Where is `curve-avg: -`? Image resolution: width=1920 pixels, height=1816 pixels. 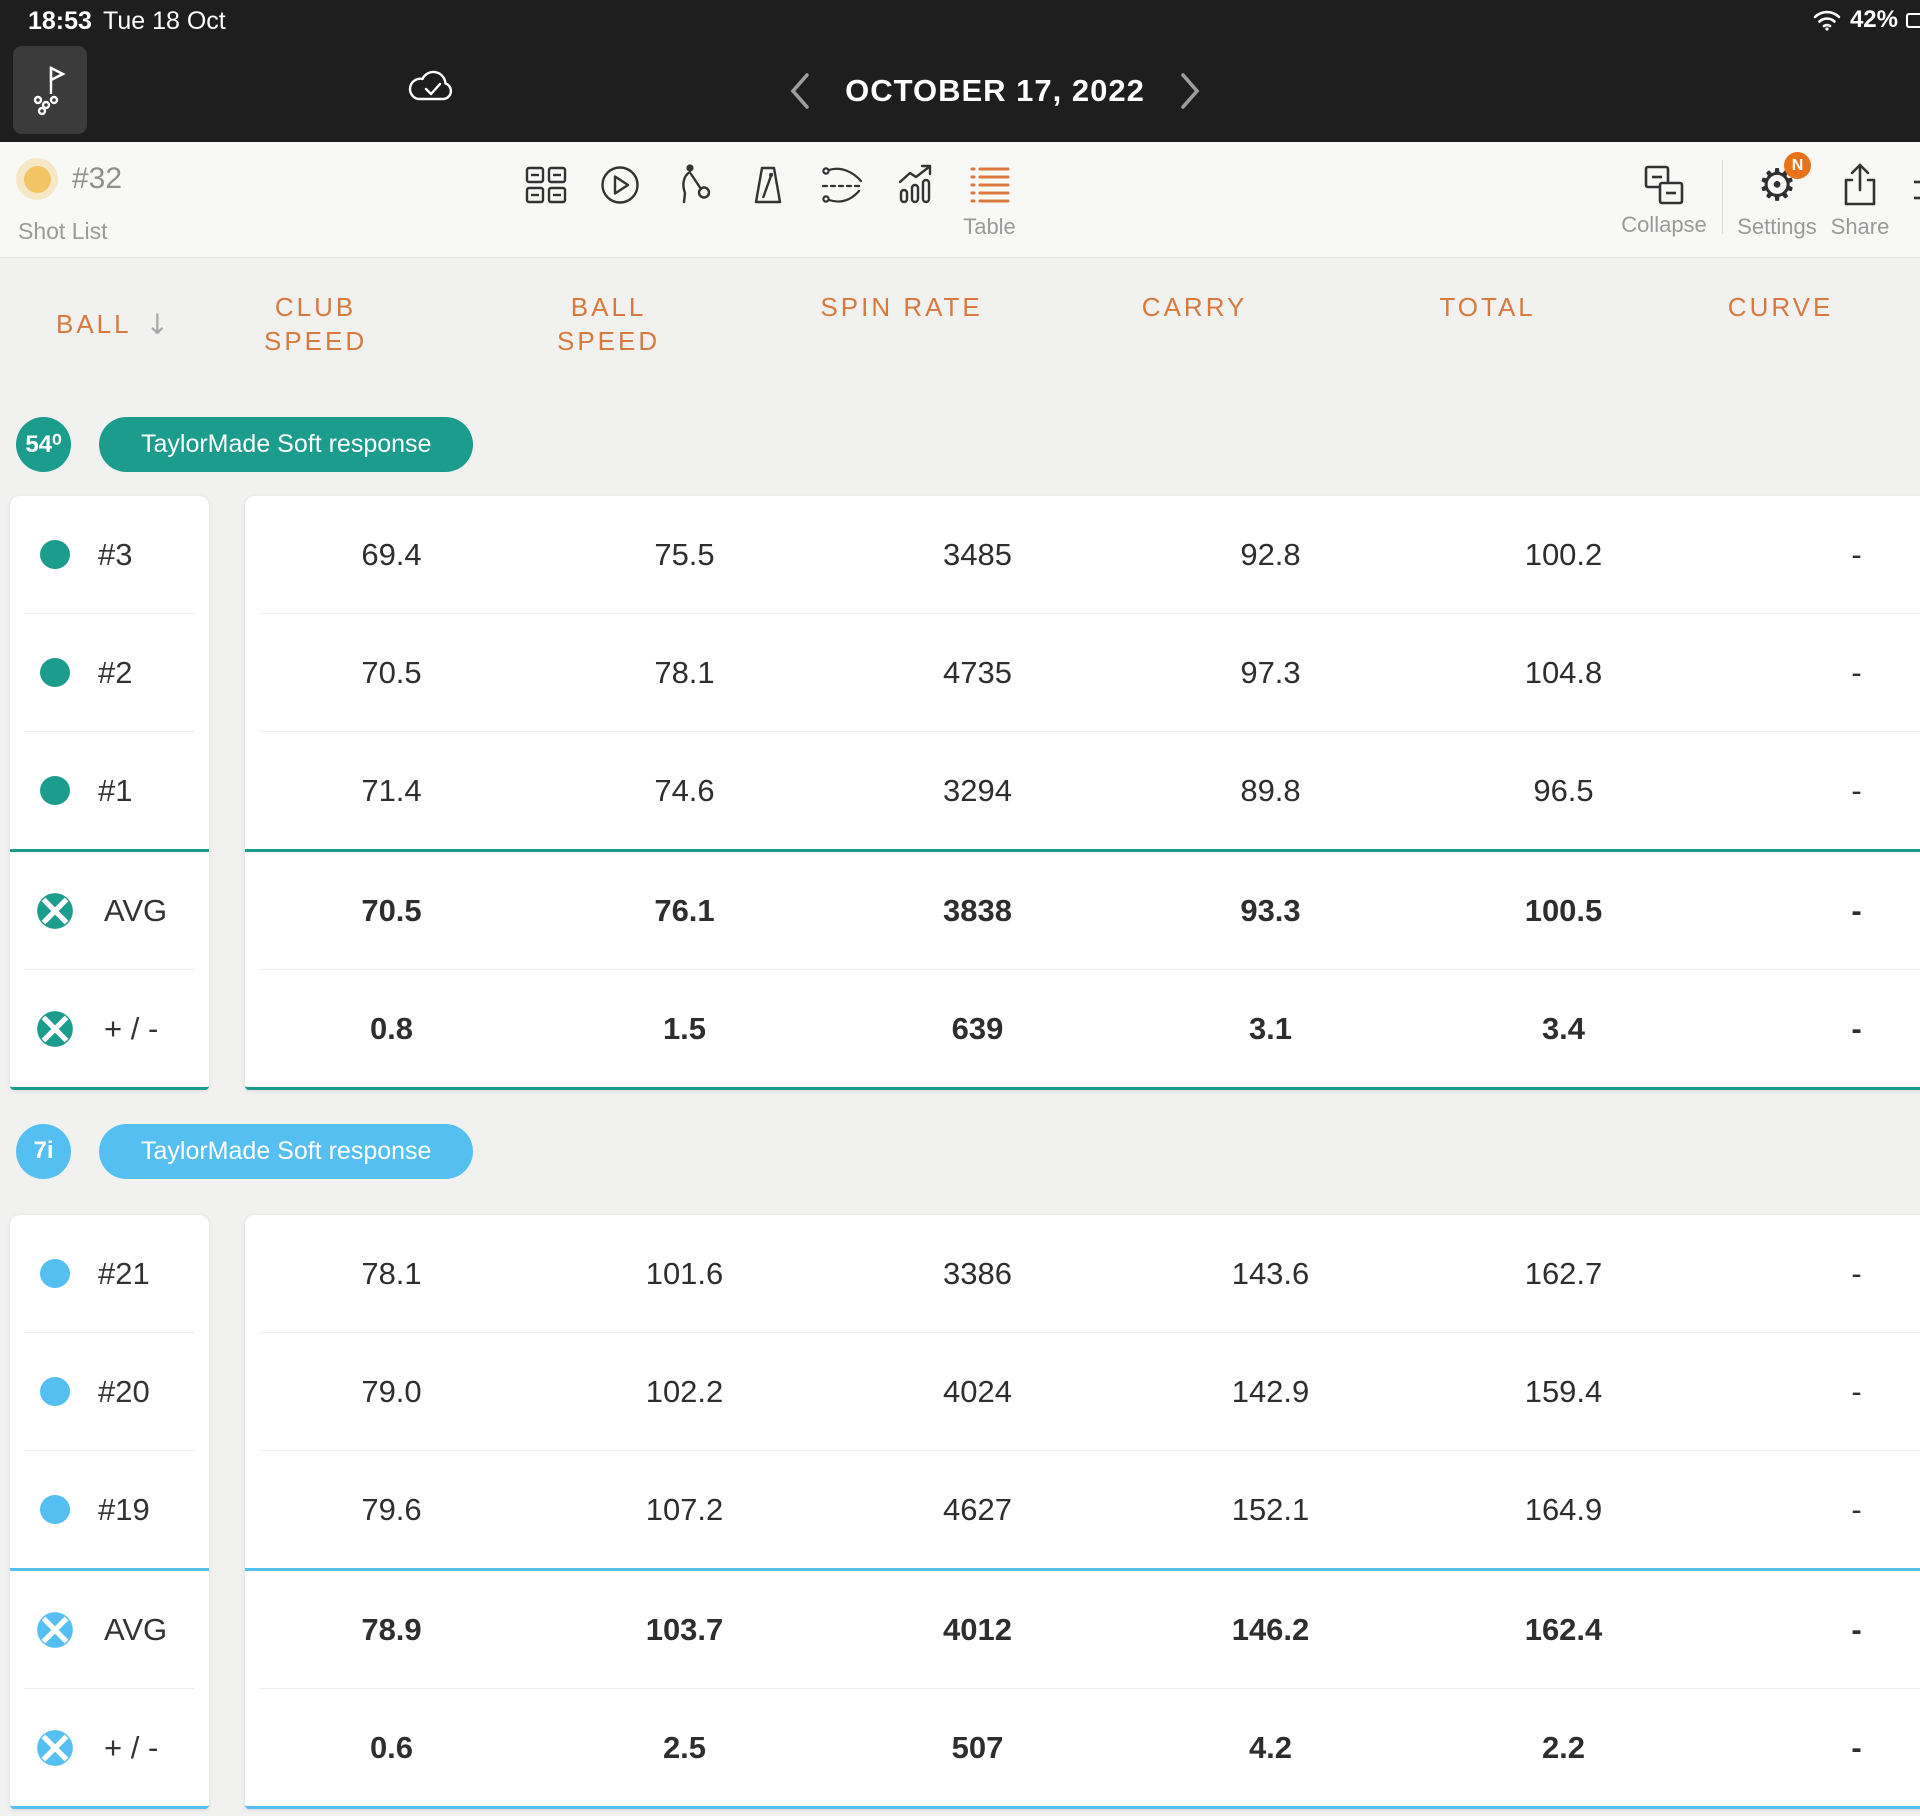 curve-avg: - is located at coordinates (1856, 1629).